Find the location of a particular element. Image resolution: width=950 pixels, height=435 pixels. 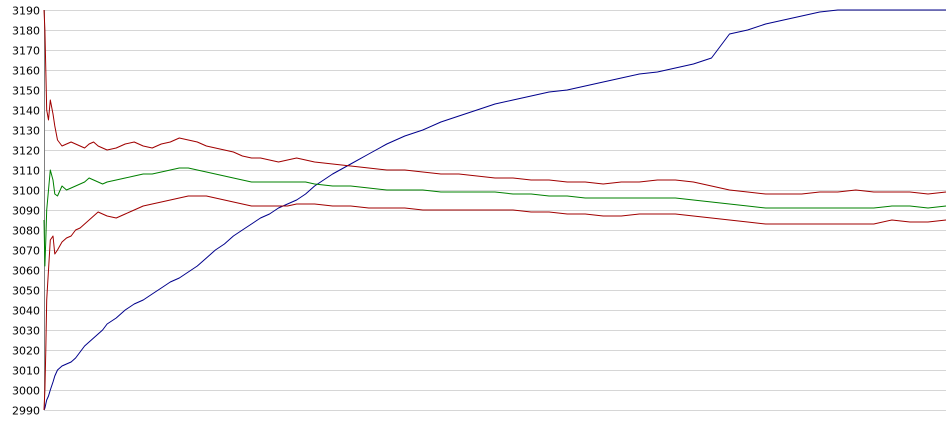

y-tick-label: 3080 is located at coordinates (26, 231).